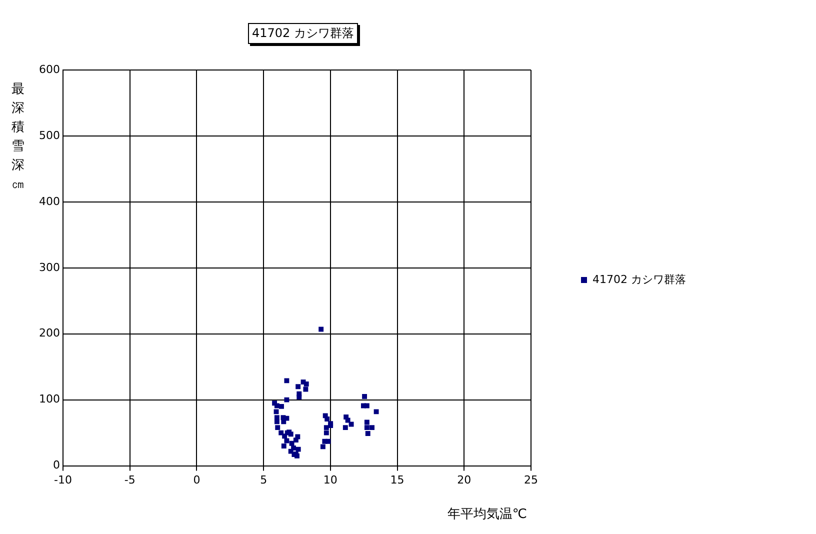  What do you see at coordinates (397, 479) in the screenshot?
I see `x-tick-label: 15` at bounding box center [397, 479].